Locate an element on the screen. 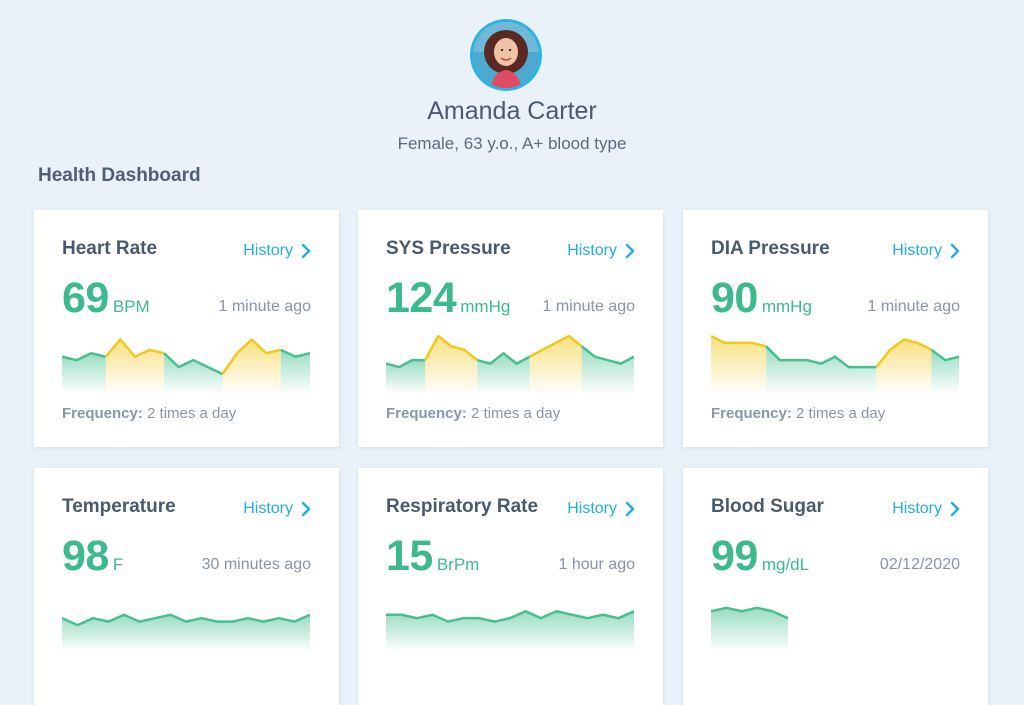 The height and width of the screenshot is (705, 1024). reading-unit: BrPm is located at coordinates (458, 564).